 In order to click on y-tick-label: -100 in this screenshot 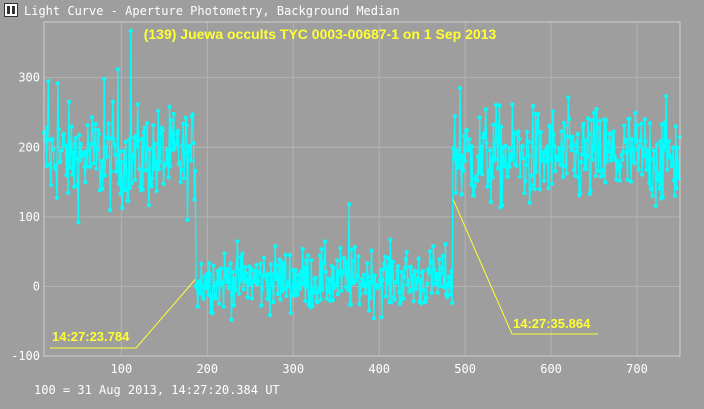, I will do `click(25, 356)`.